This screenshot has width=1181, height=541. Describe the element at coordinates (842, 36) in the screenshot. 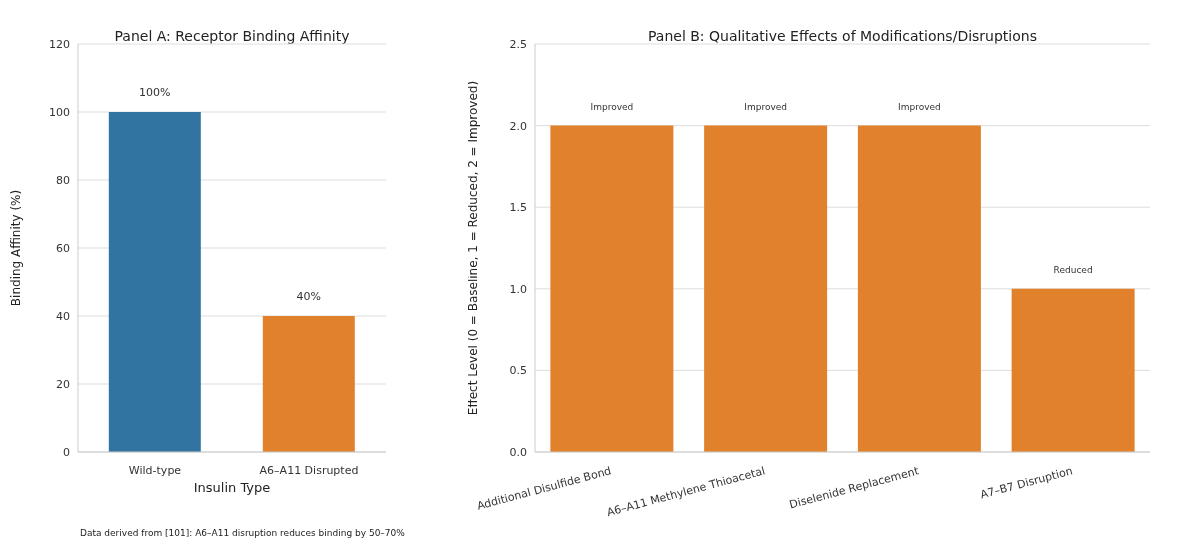

I see `chart-title: Panel B: Qualitative Effects of Modifications/Disruptions` at that location.